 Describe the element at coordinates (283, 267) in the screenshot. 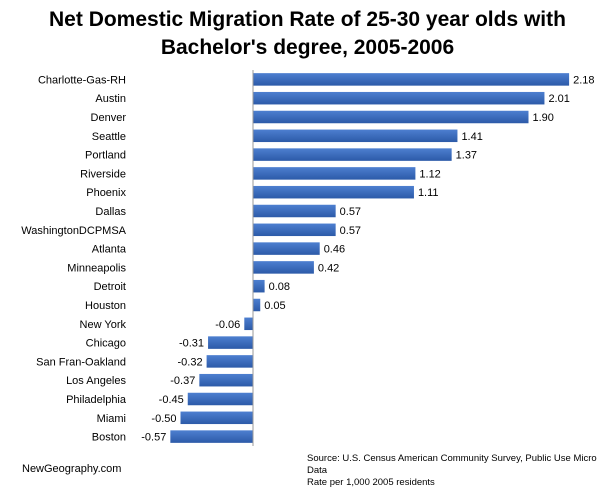

I see `bar-minneapolis` at that location.